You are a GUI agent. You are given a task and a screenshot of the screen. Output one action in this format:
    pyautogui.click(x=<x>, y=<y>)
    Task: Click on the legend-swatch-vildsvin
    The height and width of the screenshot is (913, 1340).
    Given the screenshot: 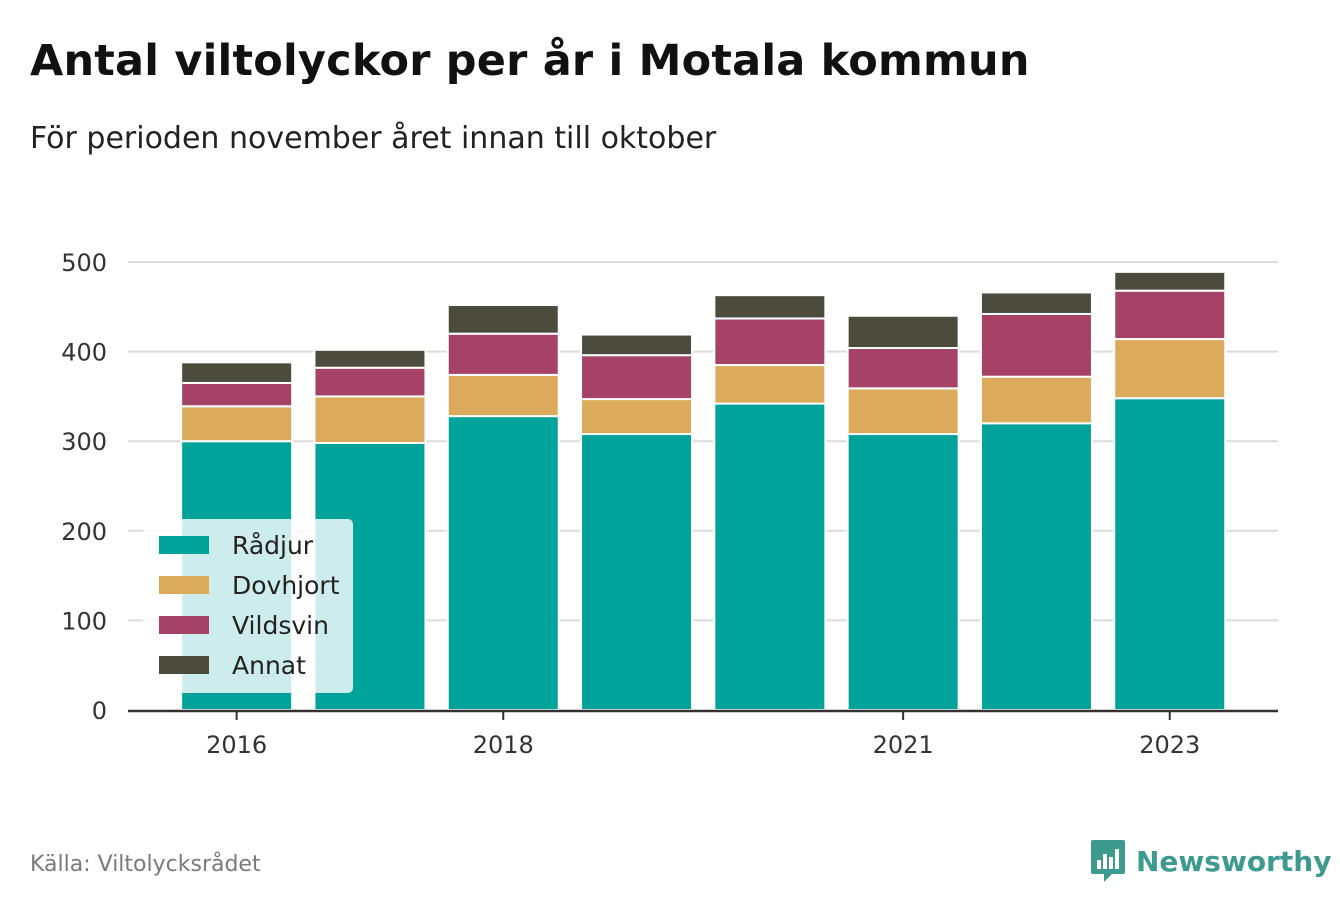 What is the action you would take?
    pyautogui.click(x=184, y=625)
    